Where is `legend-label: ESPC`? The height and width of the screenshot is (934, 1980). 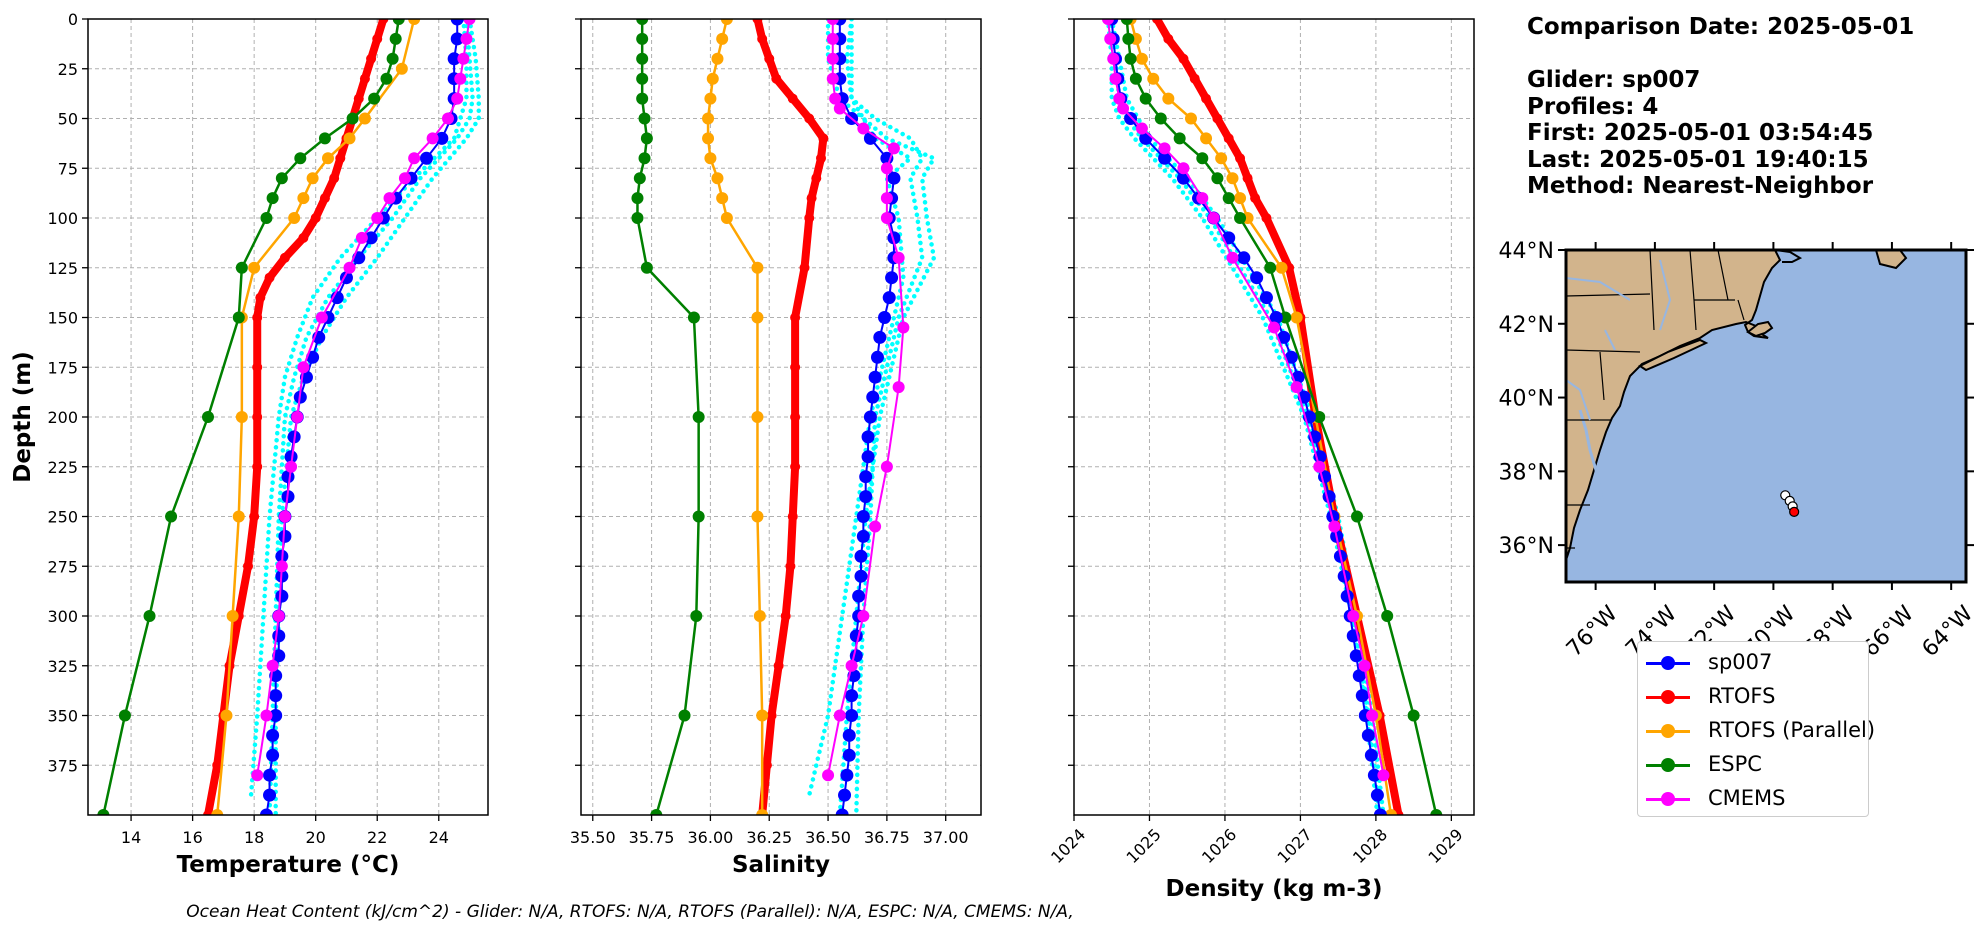 legend-label: ESPC is located at coordinates (1735, 764).